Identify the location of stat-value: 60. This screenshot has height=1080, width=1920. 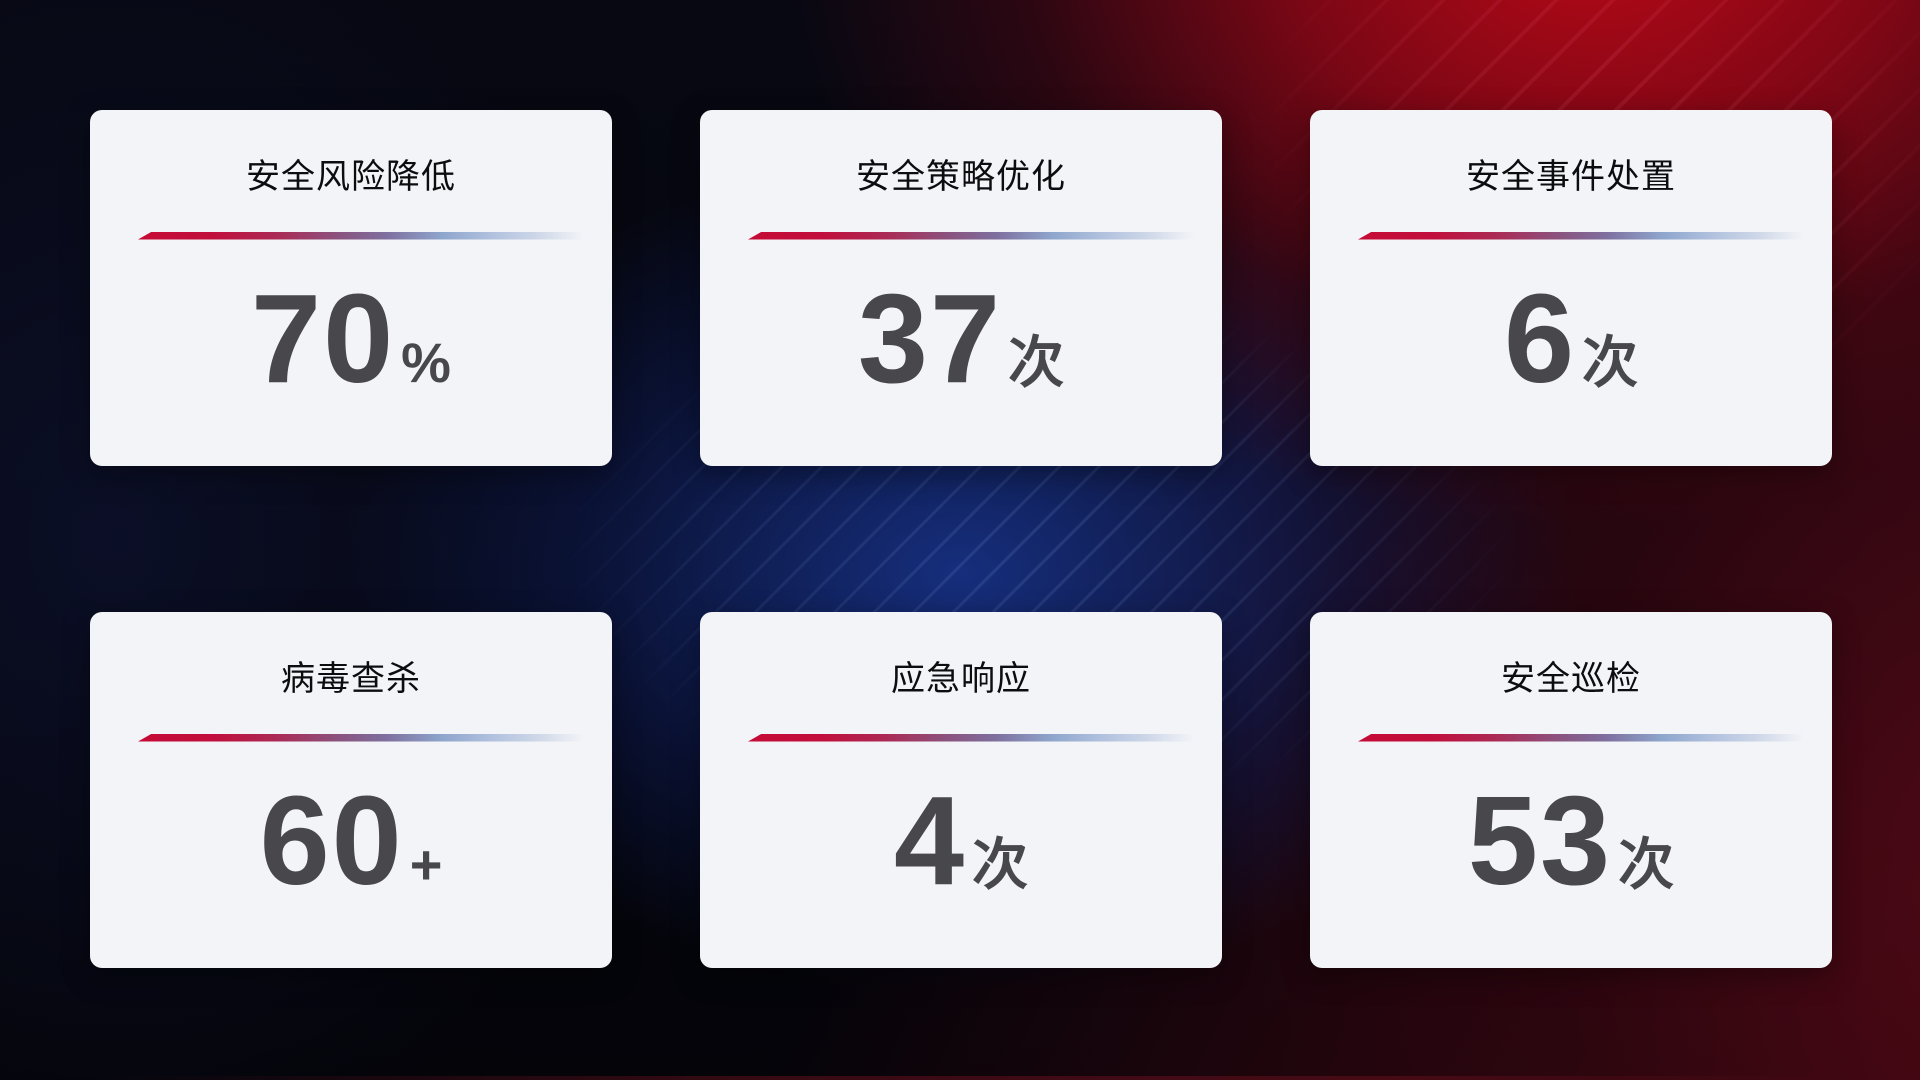
(331, 840).